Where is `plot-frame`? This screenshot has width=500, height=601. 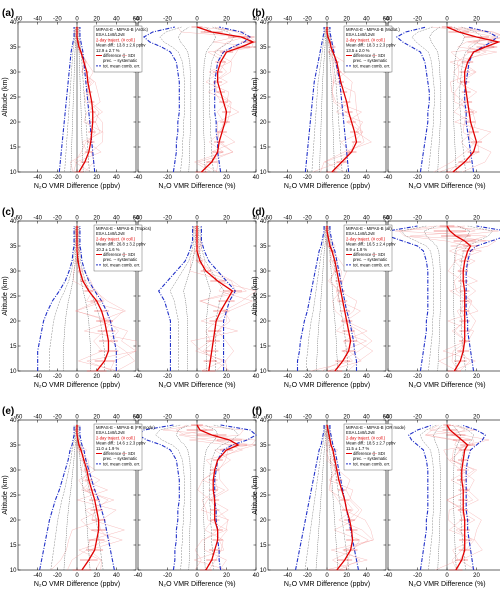 plot-frame is located at coordinates (443, 495).